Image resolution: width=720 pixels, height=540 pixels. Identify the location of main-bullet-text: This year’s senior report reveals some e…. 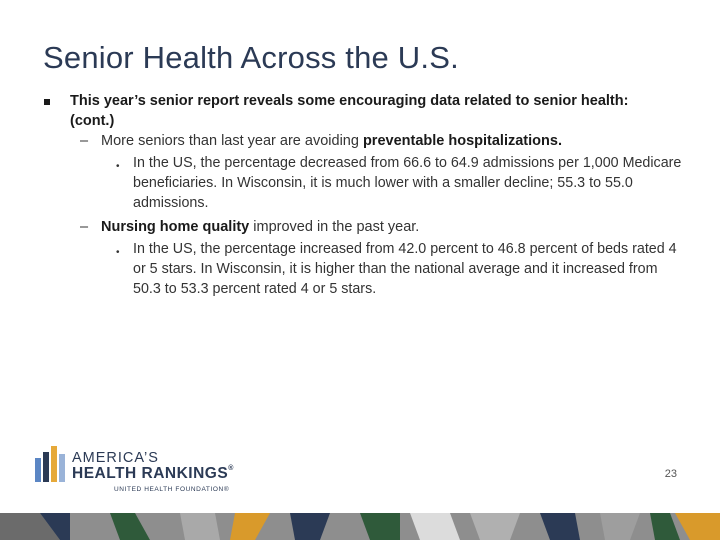
(349, 111).